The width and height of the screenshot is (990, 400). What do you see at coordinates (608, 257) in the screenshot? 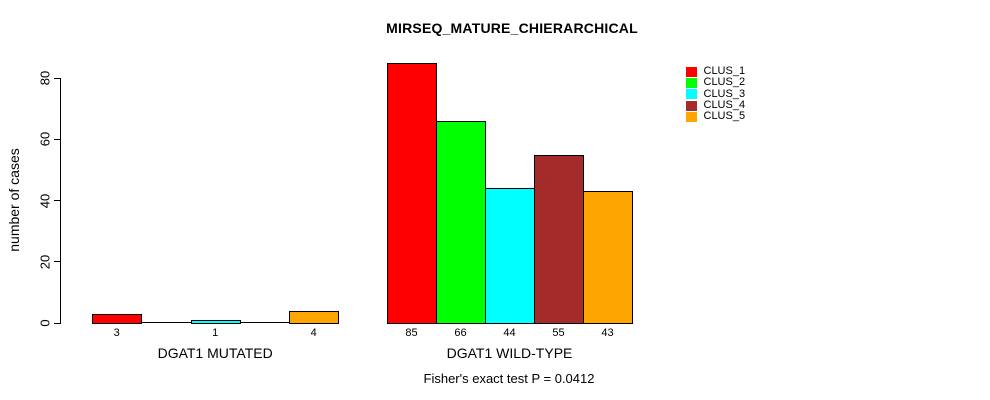
I see `bar-clus_5-wild-type` at bounding box center [608, 257].